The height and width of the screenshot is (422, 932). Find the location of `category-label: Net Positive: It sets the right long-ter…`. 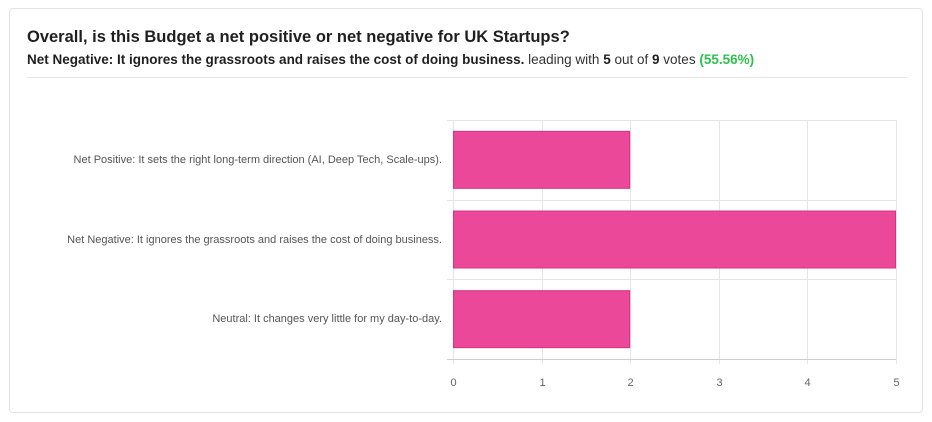

category-label: Net Positive: It sets the right long-ter… is located at coordinates (257, 159).